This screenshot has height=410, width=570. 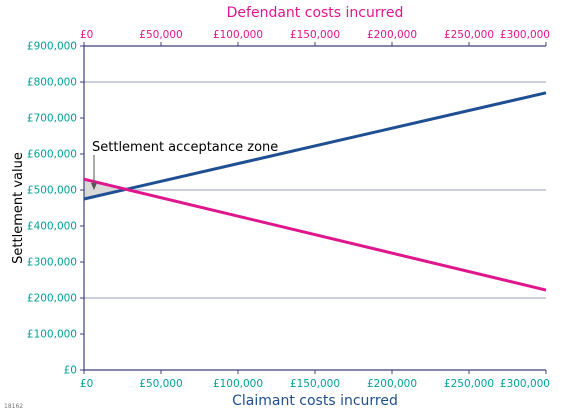 What do you see at coordinates (52, 47) in the screenshot?
I see `y-tick-label: £900,000` at bounding box center [52, 47].